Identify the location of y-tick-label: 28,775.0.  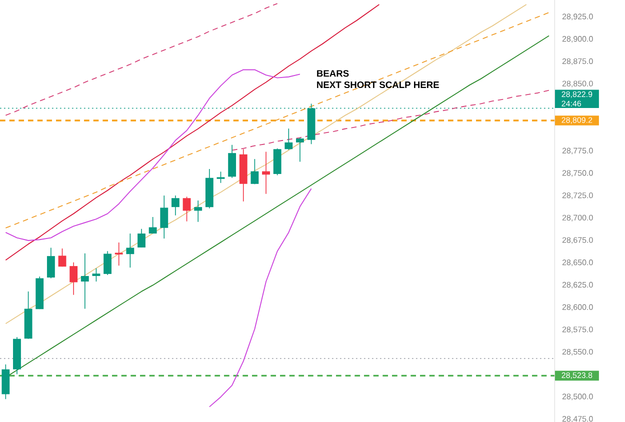
(577, 151).